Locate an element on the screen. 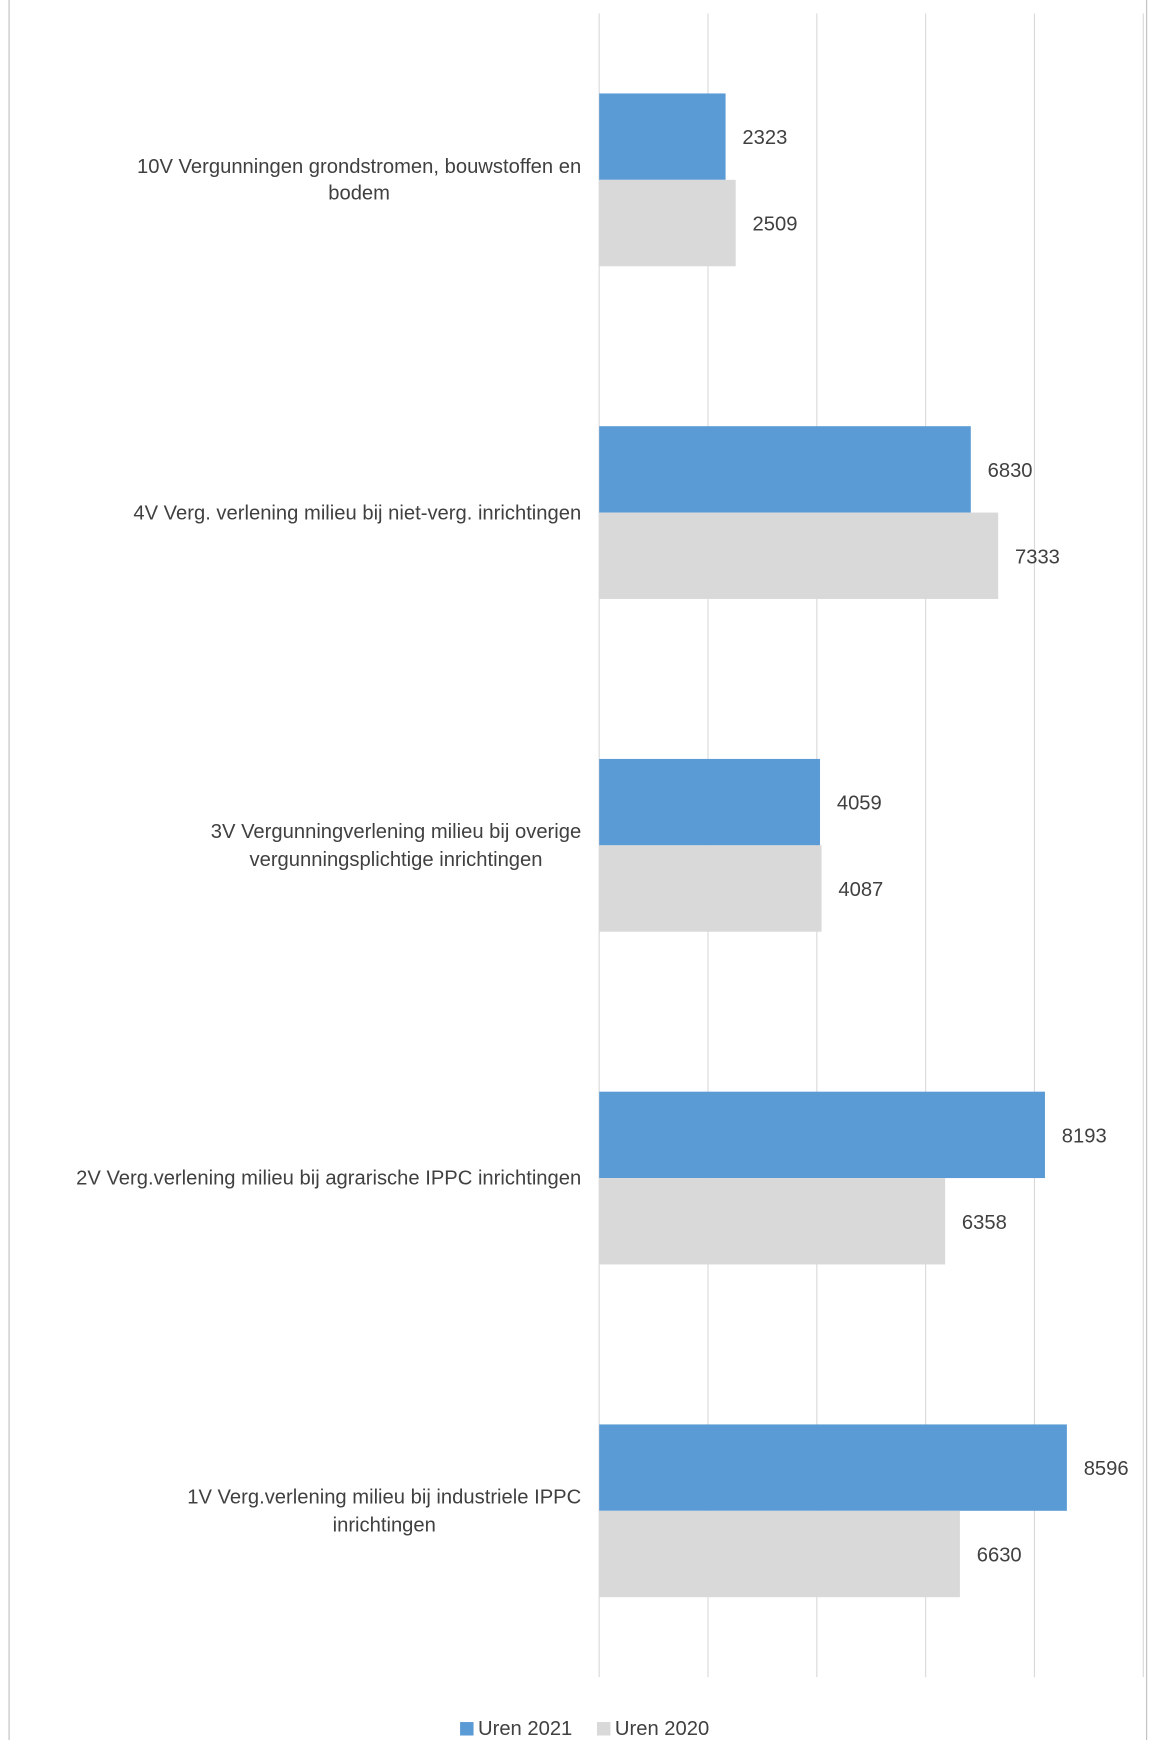 The height and width of the screenshot is (1740, 1149). data-label: 6630 is located at coordinates (999, 1556).